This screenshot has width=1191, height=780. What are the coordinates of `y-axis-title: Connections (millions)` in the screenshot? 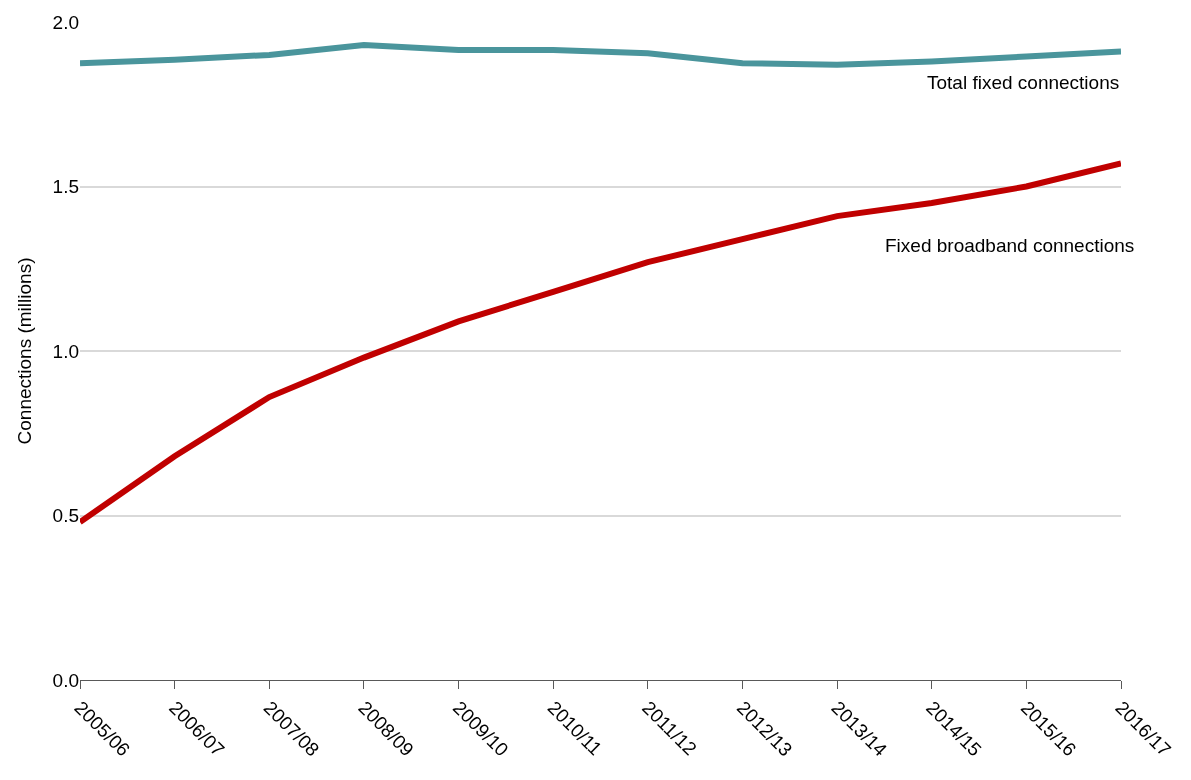 It's located at (25, 351).